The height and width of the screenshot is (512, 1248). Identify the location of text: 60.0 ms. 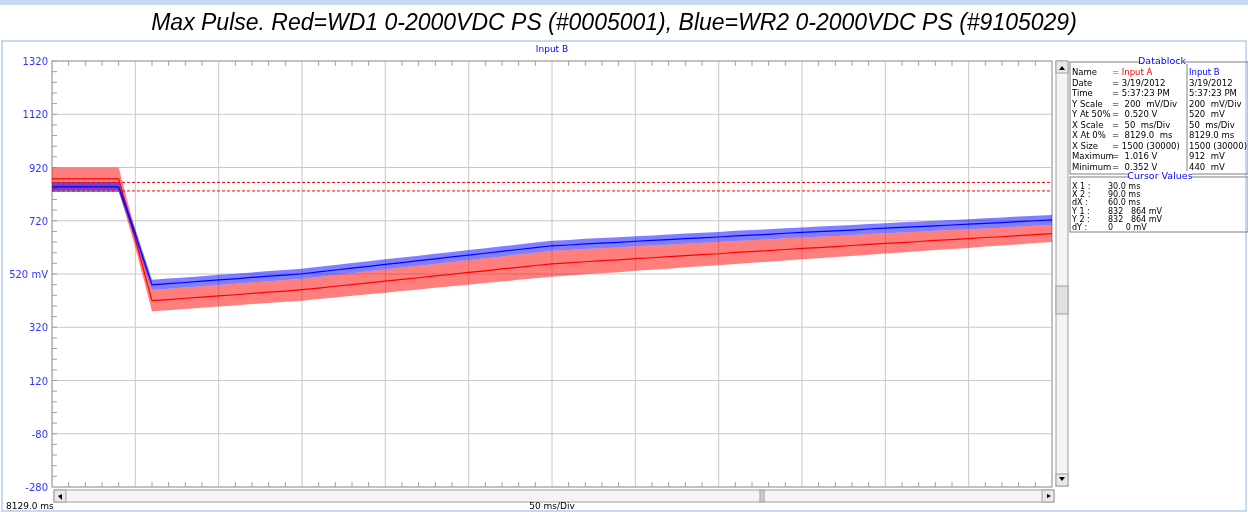
(1124, 203).